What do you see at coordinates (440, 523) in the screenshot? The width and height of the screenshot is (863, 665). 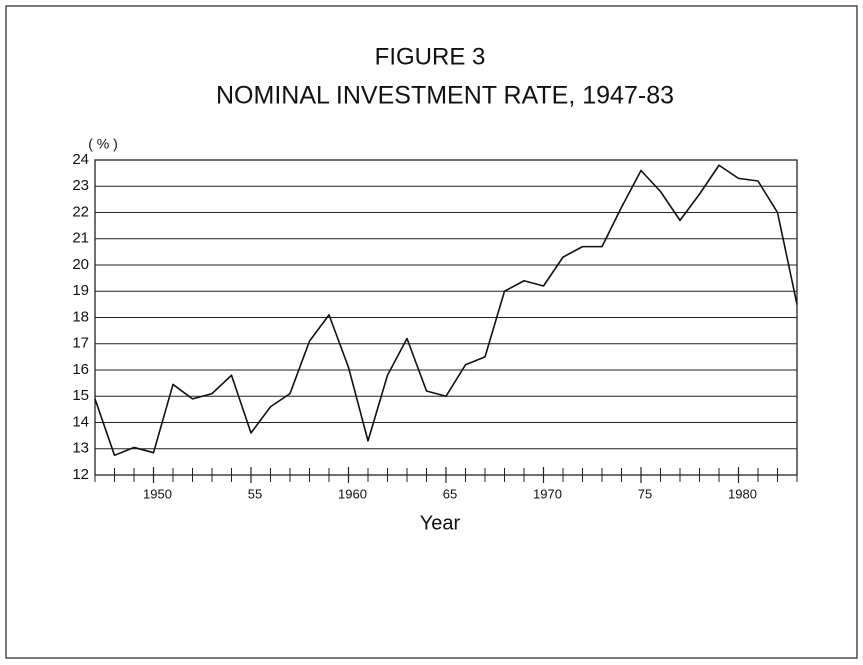 I see `x-axis-label: Year` at bounding box center [440, 523].